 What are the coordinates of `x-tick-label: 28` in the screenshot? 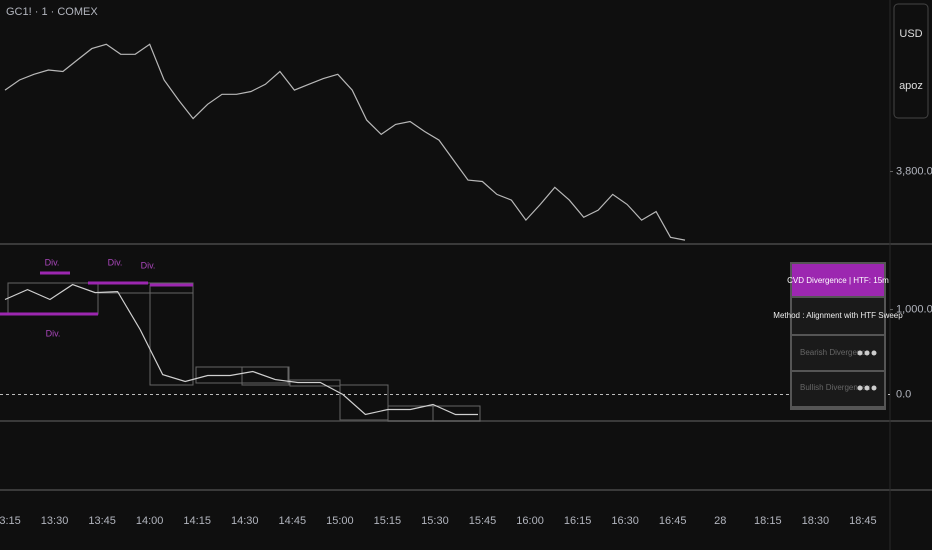 It's located at (720, 521).